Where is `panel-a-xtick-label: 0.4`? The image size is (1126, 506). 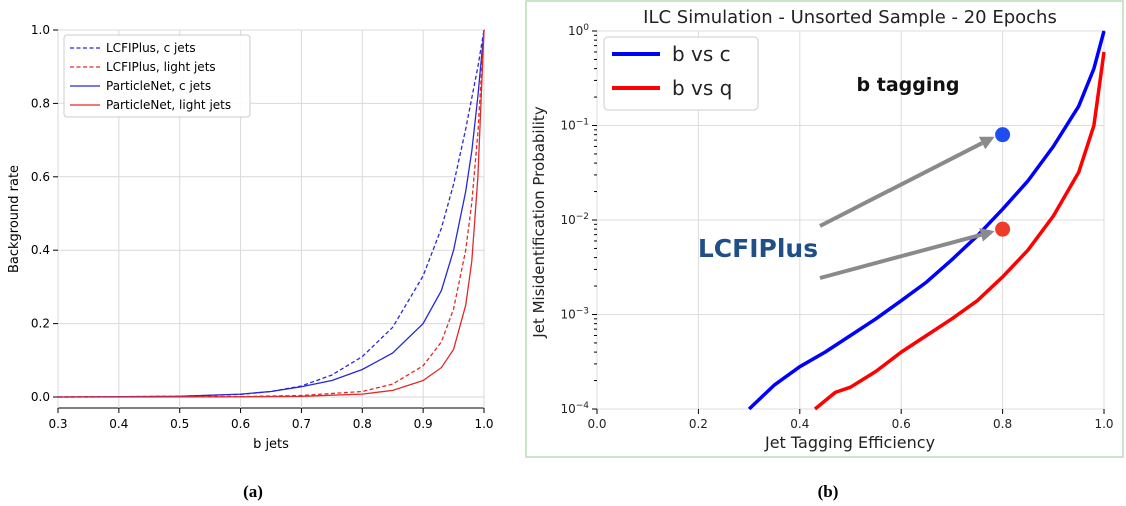 panel-a-xtick-label: 0.4 is located at coordinates (118, 424).